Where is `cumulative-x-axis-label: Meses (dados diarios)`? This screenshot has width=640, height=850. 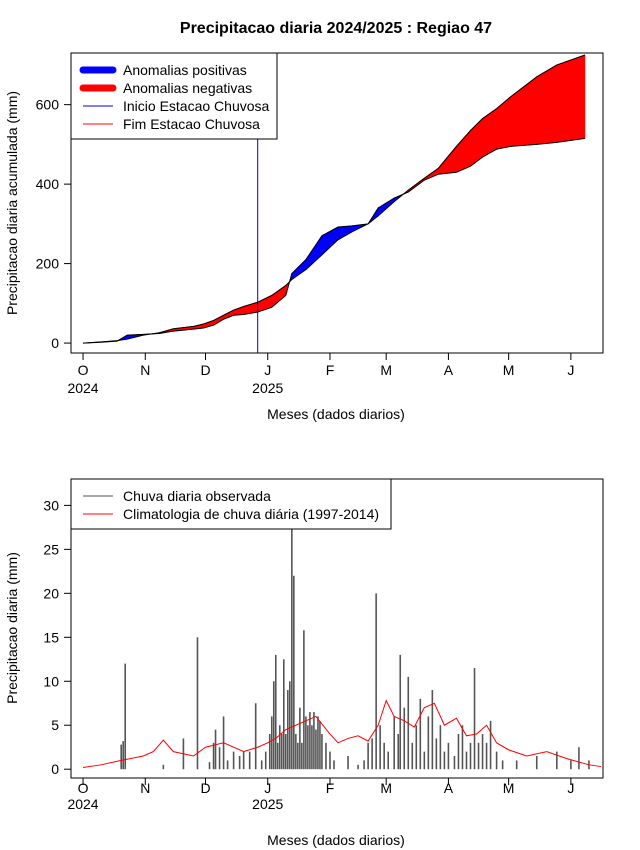
cumulative-x-axis-label: Meses (dados diarios) is located at coordinates (336, 414).